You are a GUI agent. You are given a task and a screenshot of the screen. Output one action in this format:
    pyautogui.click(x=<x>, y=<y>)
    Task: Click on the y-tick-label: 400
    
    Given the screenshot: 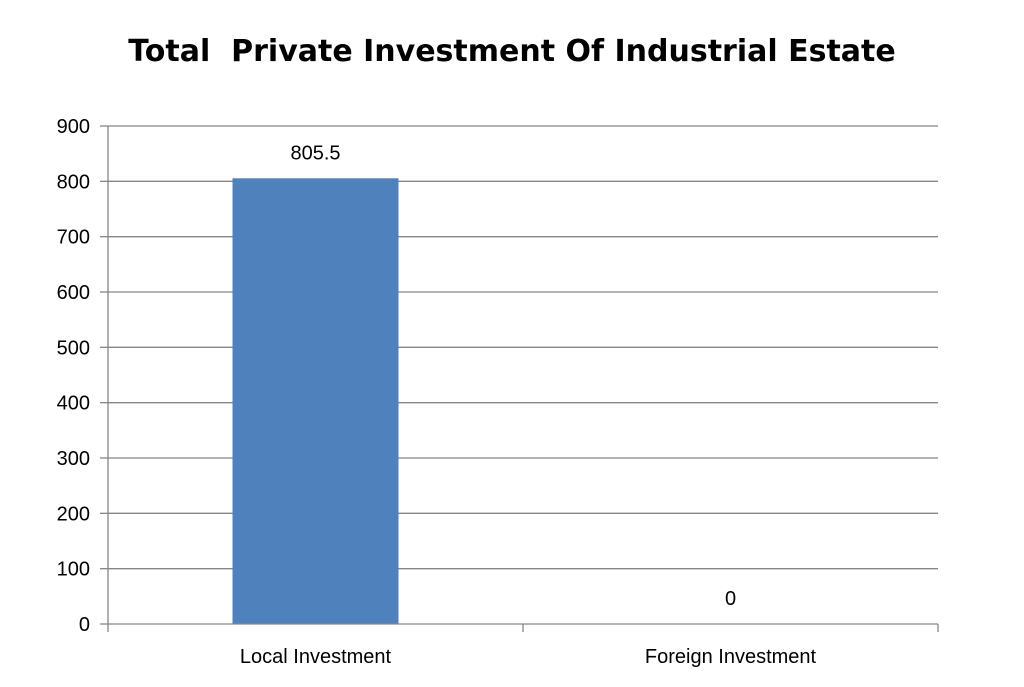 What is the action you would take?
    pyautogui.click(x=73, y=404)
    